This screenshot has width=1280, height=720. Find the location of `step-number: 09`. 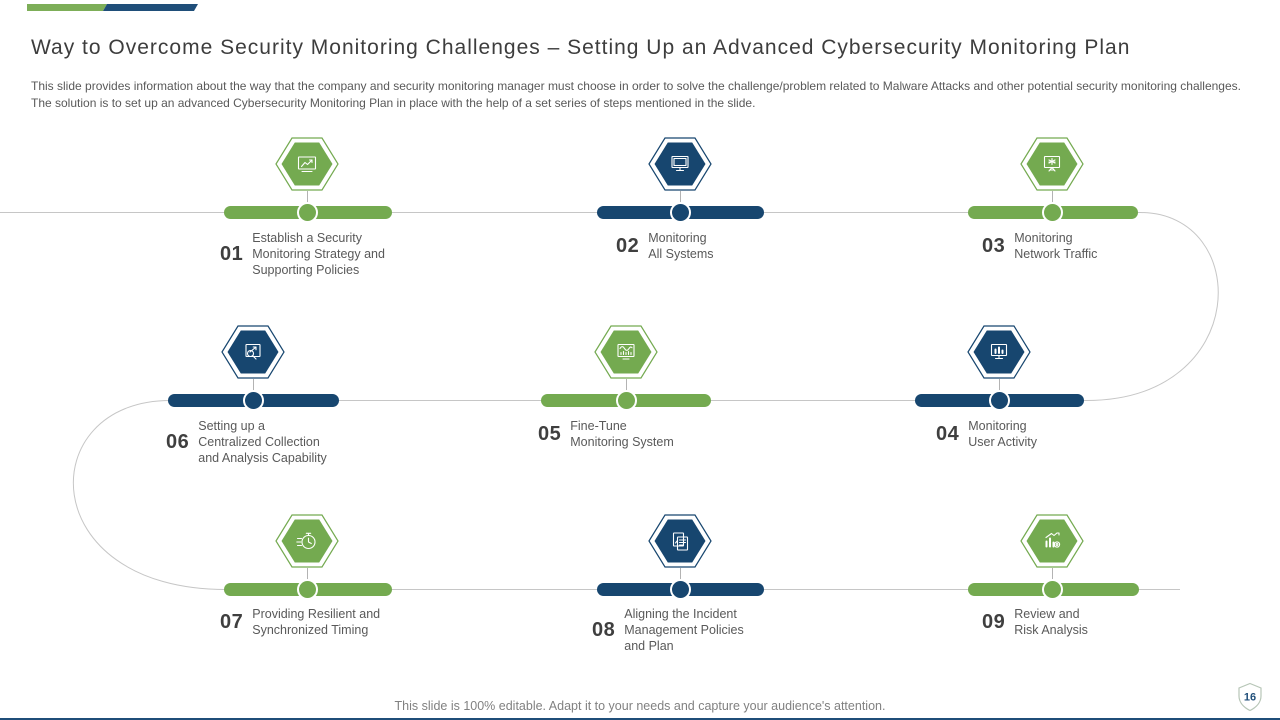

step-number: 09 is located at coordinates (994, 621).